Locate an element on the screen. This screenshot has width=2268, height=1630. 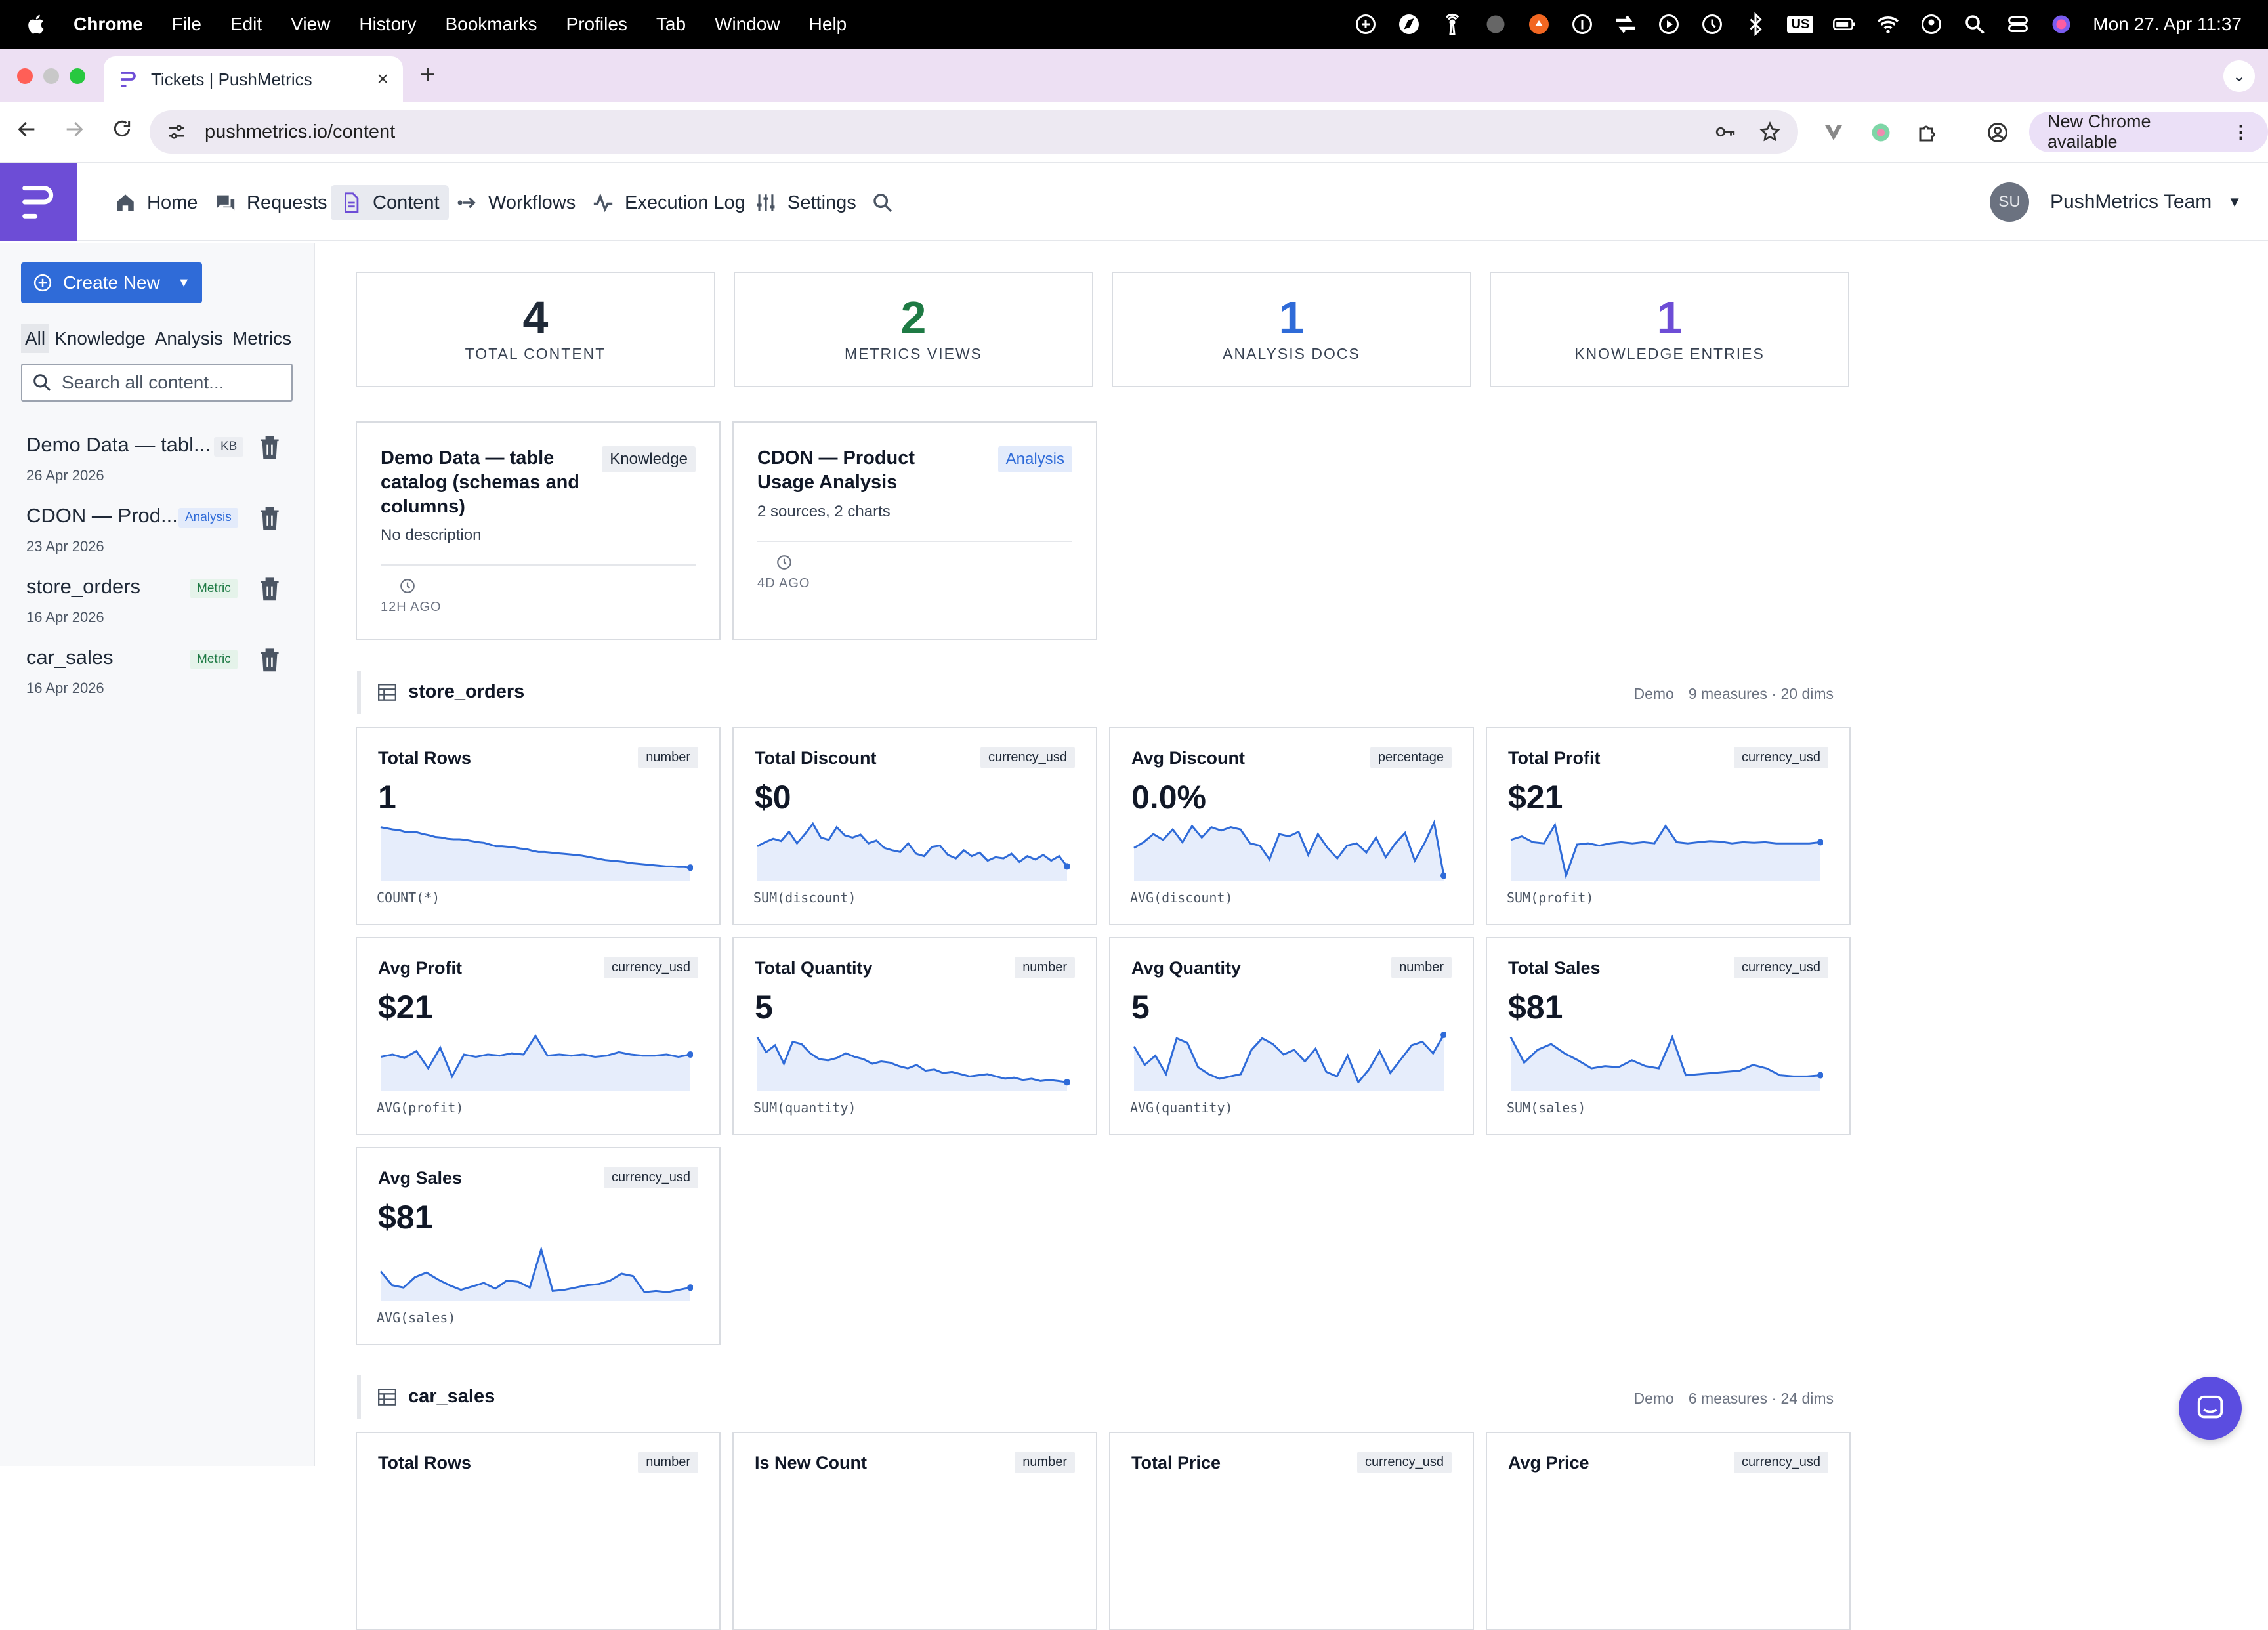
menu-window: Window is located at coordinates (747, 24).